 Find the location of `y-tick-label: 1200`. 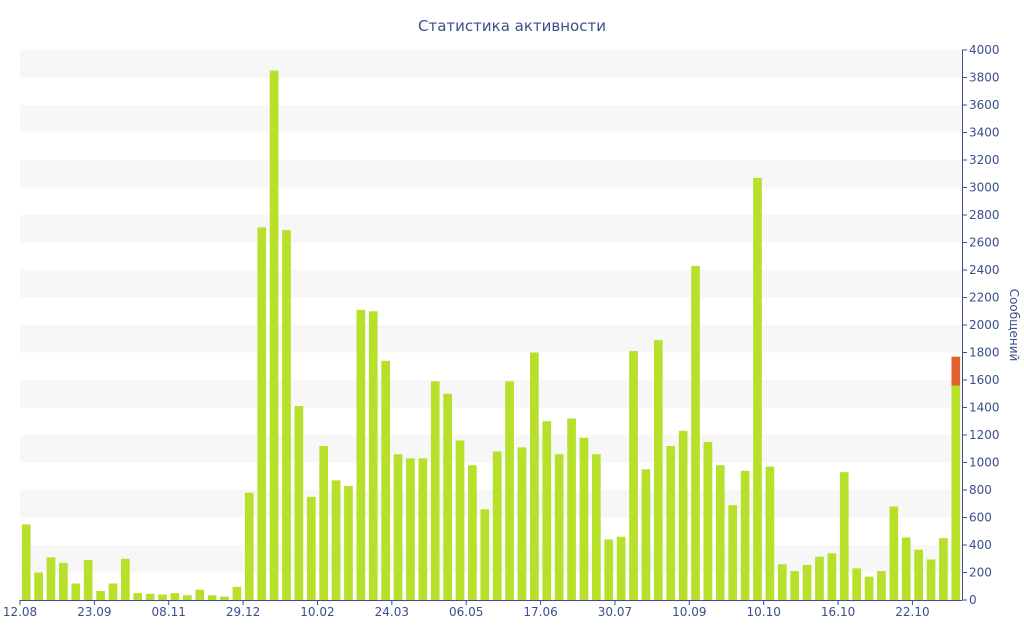

y-tick-label: 1200 is located at coordinates (984, 435).